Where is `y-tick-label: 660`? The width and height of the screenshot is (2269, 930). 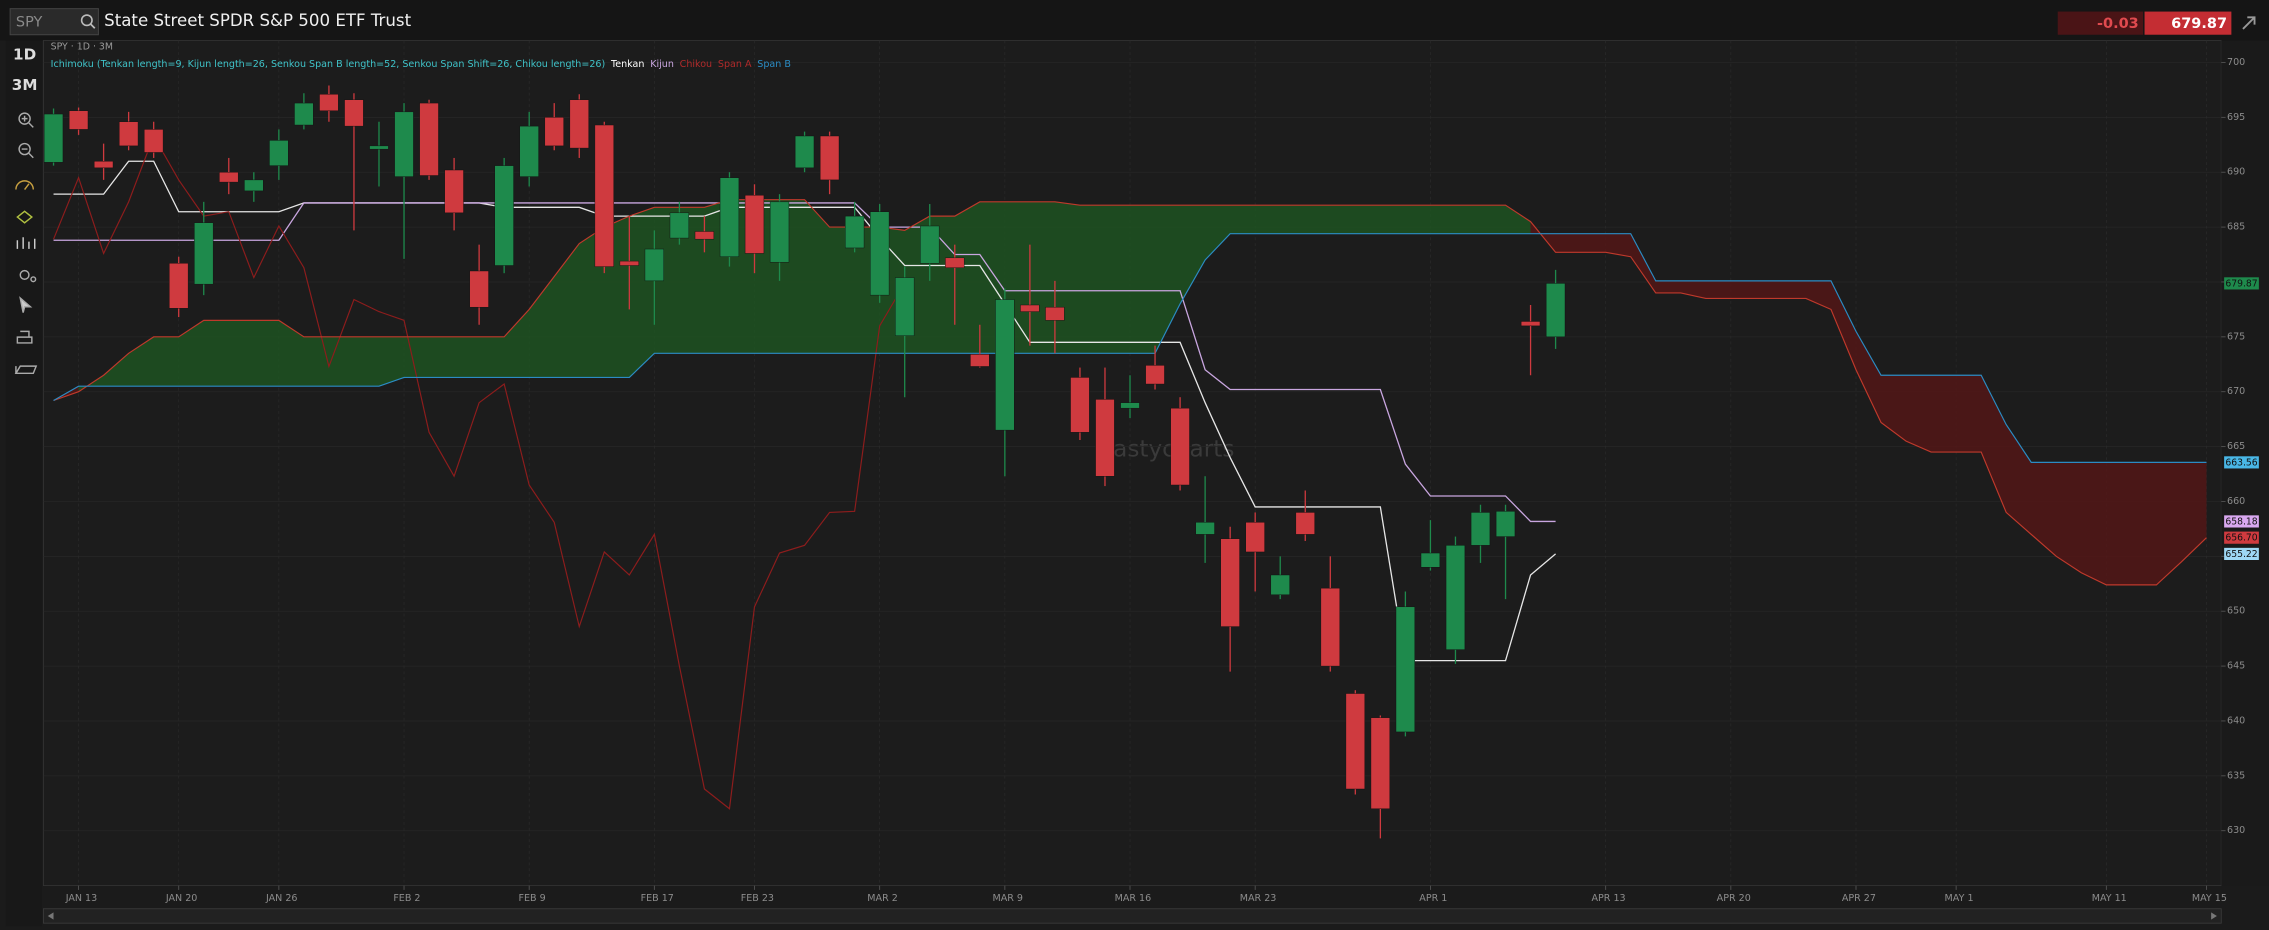
y-tick-label: 660 is located at coordinates (2236, 501).